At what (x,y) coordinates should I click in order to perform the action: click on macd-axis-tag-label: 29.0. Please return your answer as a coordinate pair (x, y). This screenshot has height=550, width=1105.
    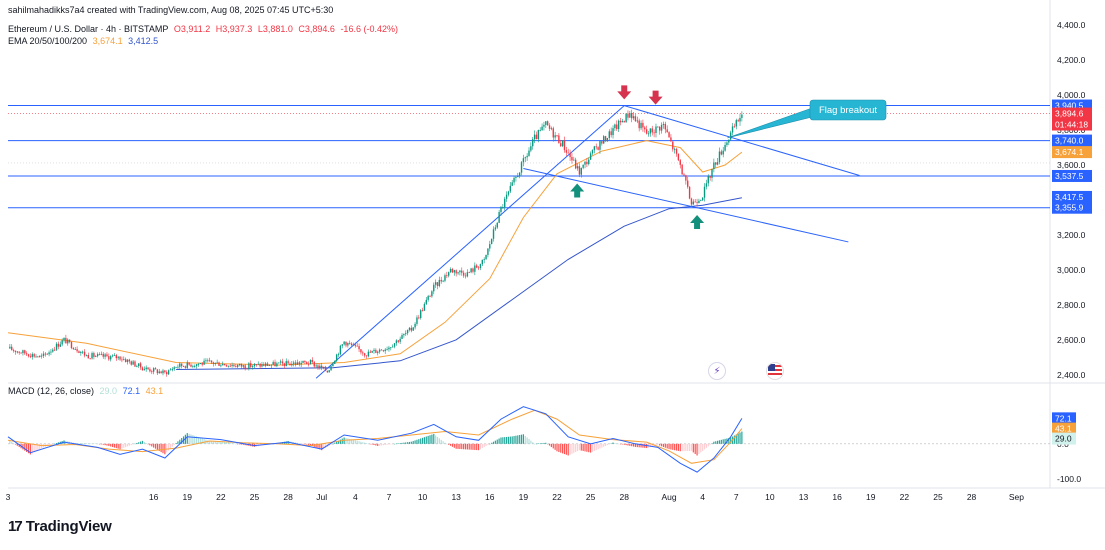
    Looking at the image, I should click on (1063, 439).